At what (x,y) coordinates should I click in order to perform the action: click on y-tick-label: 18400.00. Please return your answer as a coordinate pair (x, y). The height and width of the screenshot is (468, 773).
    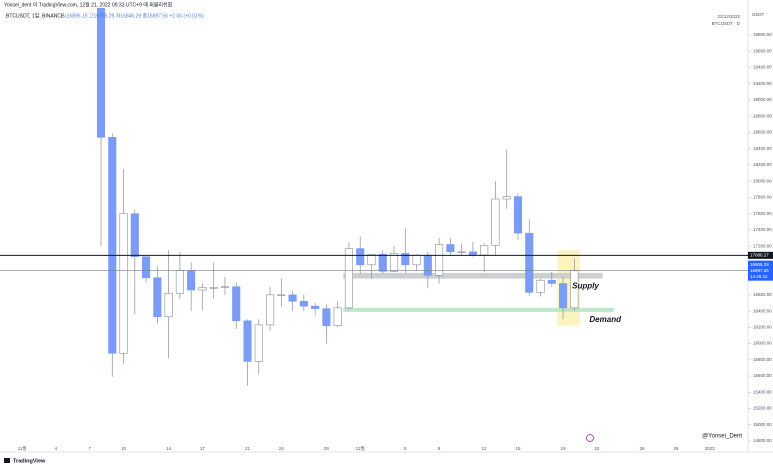
    Looking at the image, I should click on (762, 148).